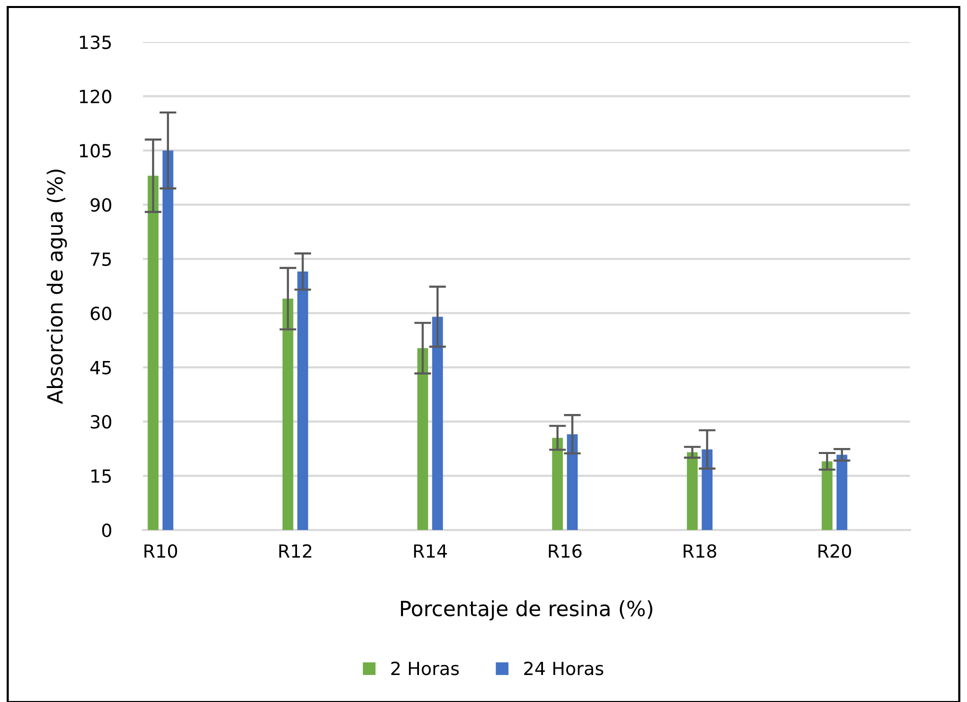  Describe the element at coordinates (526, 610) in the screenshot. I see `x-axis-title: Porcentaje de resina (%)` at that location.